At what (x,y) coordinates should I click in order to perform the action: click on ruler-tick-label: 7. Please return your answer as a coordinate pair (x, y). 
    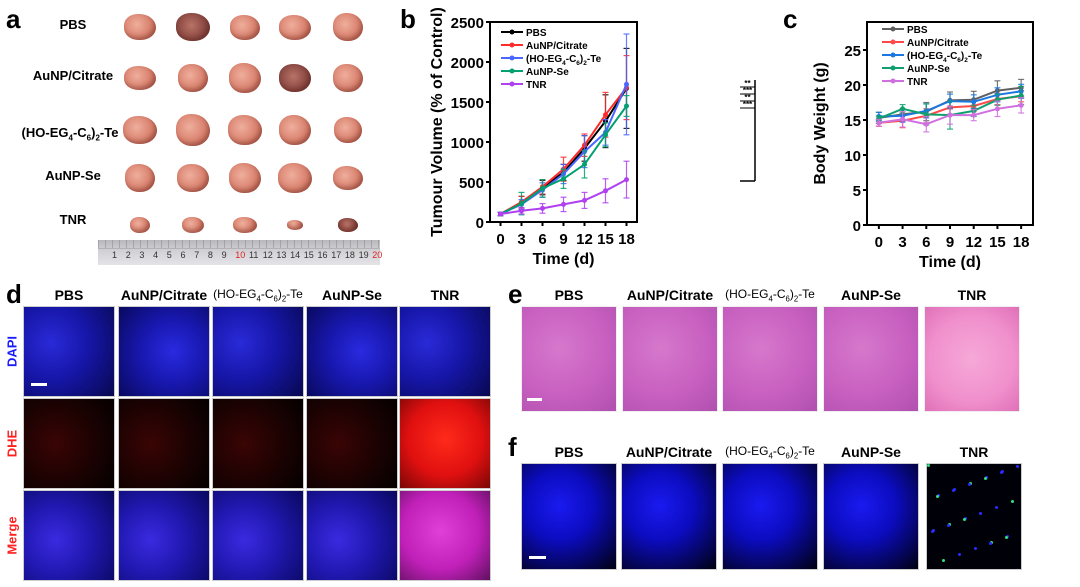
    Looking at the image, I should click on (197, 255).